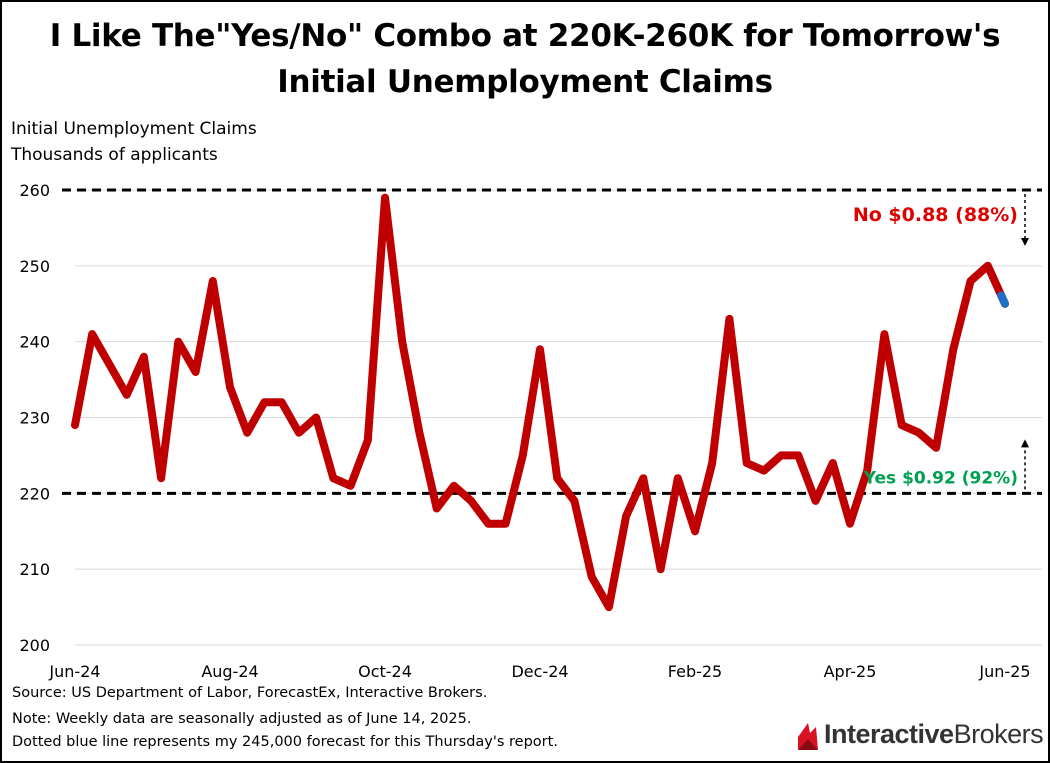 The width and height of the screenshot is (1050, 763). I want to click on y-axis-title: Initial Unemployment Claims, so click(134, 129).